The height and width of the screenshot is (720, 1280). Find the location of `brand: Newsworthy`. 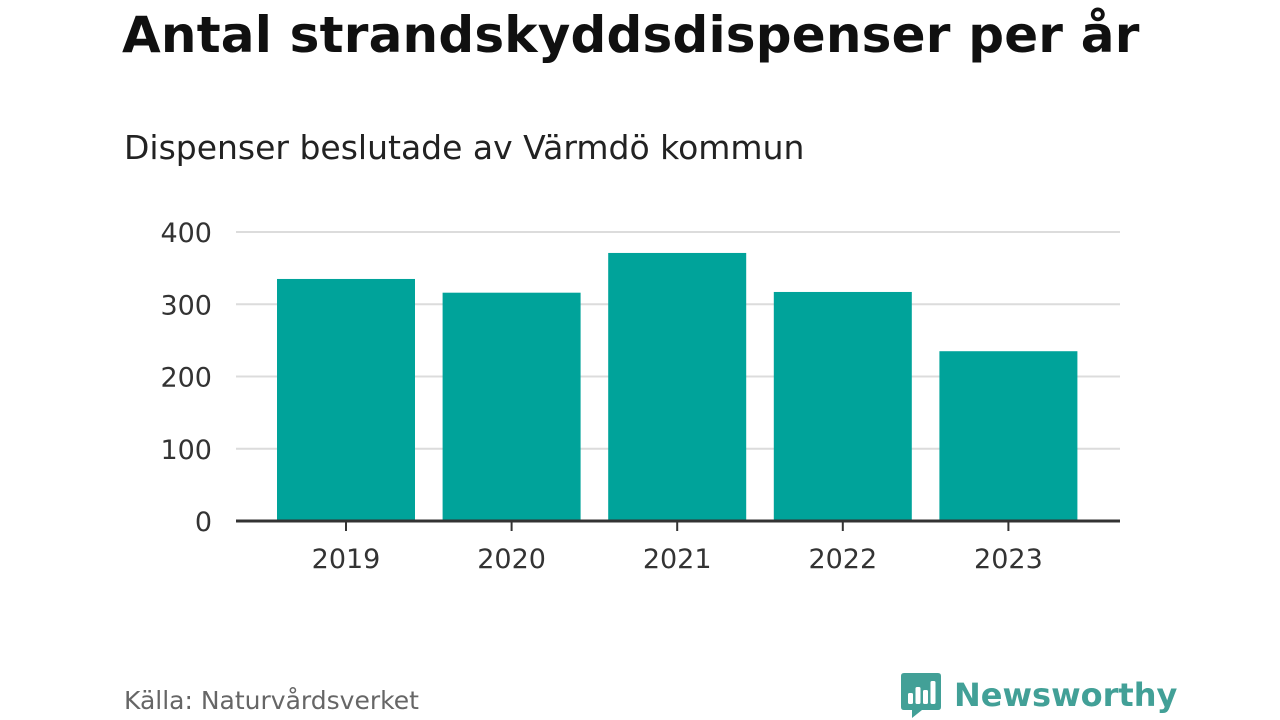

brand: Newsworthy is located at coordinates (1038, 695).